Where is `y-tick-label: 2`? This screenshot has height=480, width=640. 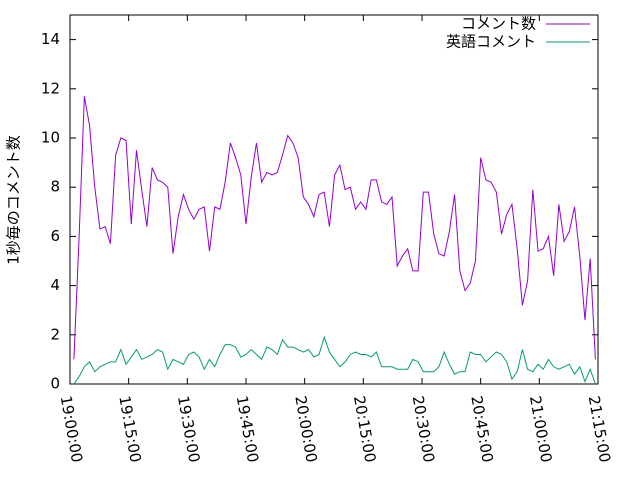
y-tick-label: 2 is located at coordinates (55, 334).